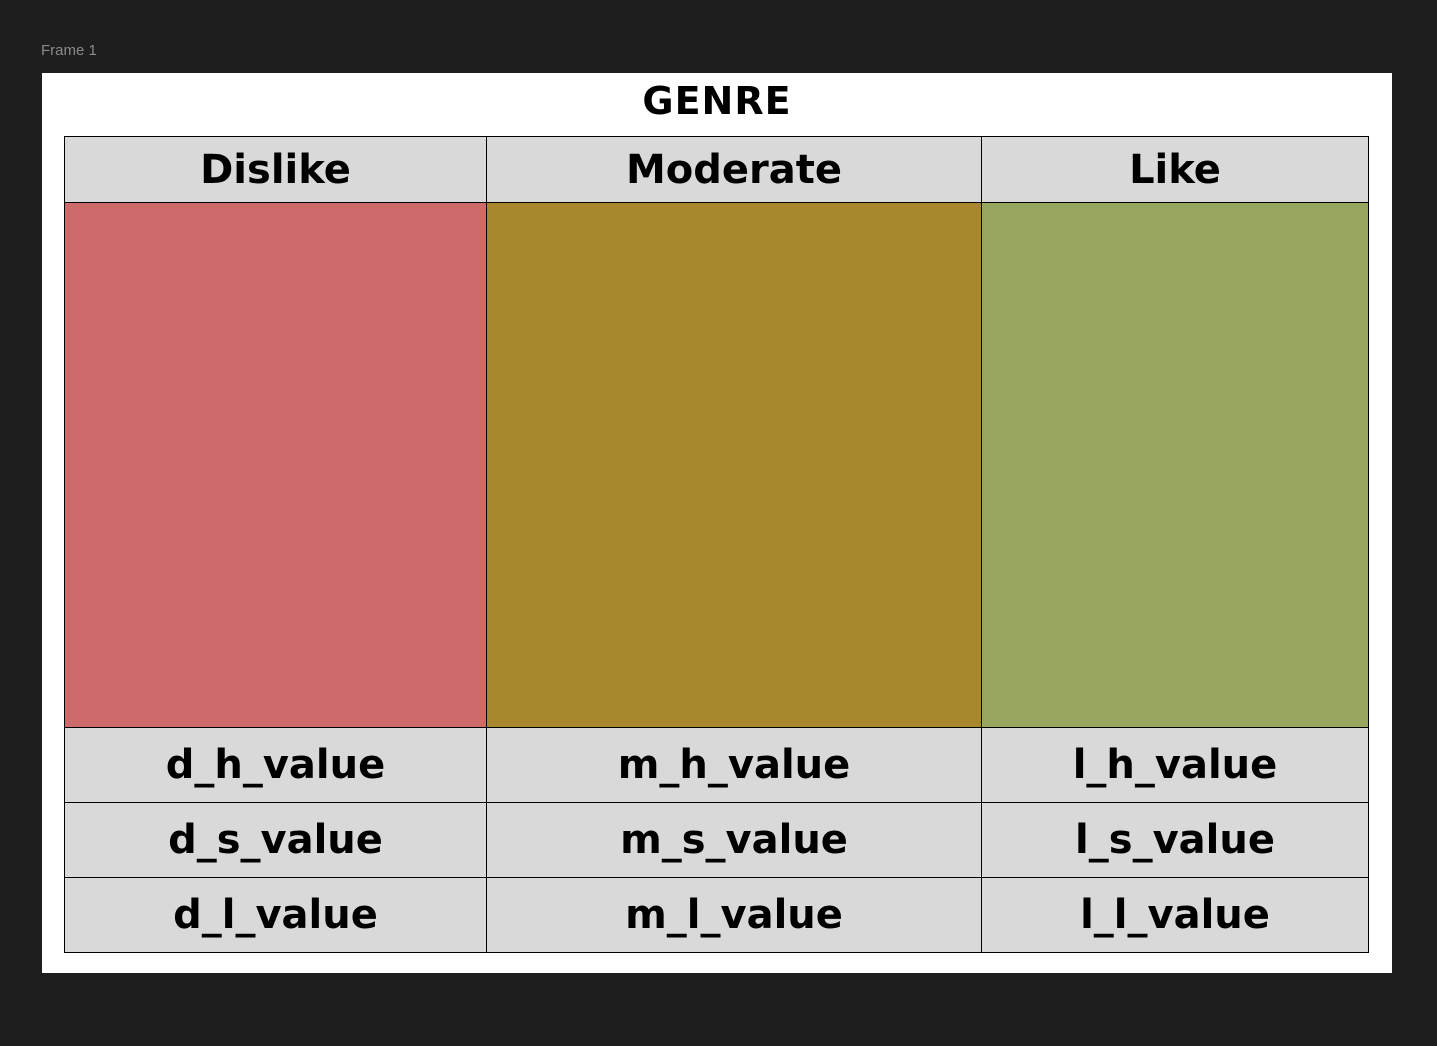  What do you see at coordinates (276, 765) in the screenshot?
I see `dislike-h-value: d_h_value` at bounding box center [276, 765].